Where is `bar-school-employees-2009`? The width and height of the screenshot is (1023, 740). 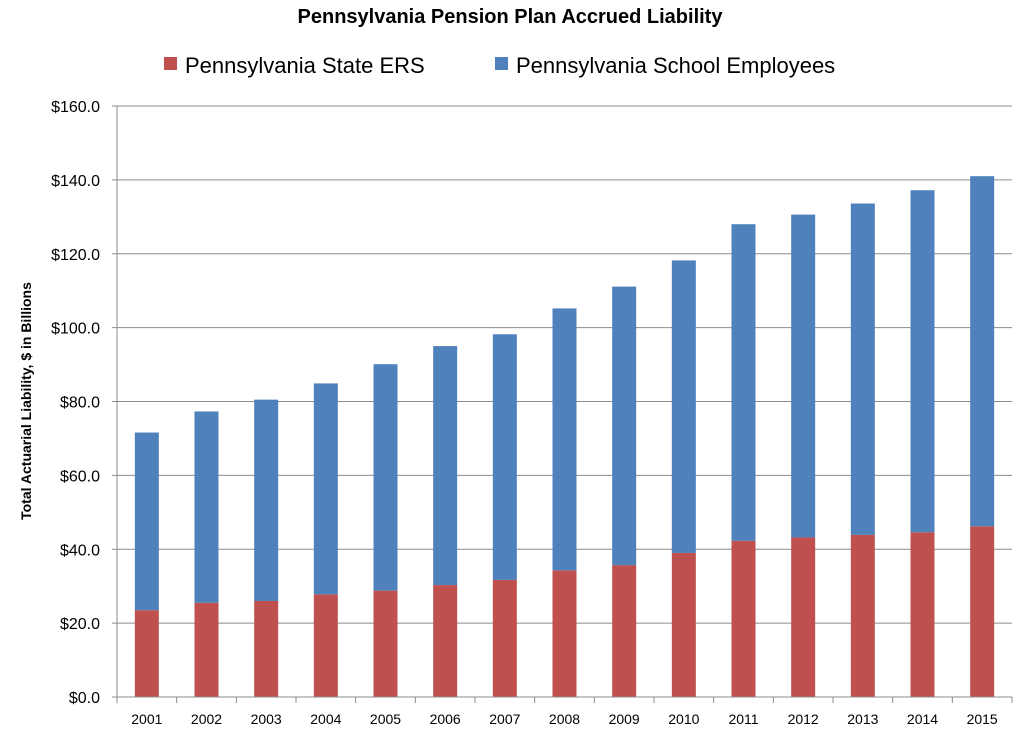 bar-school-employees-2009 is located at coordinates (624, 426).